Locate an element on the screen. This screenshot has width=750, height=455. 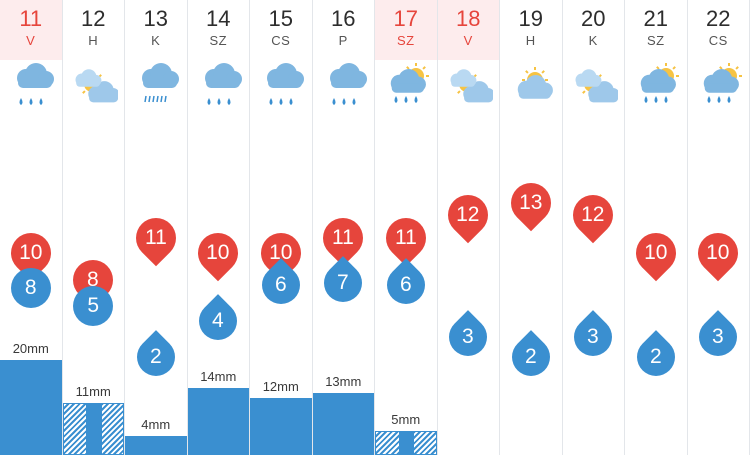
precipitation-label: 13mm is located at coordinates (343, 381).